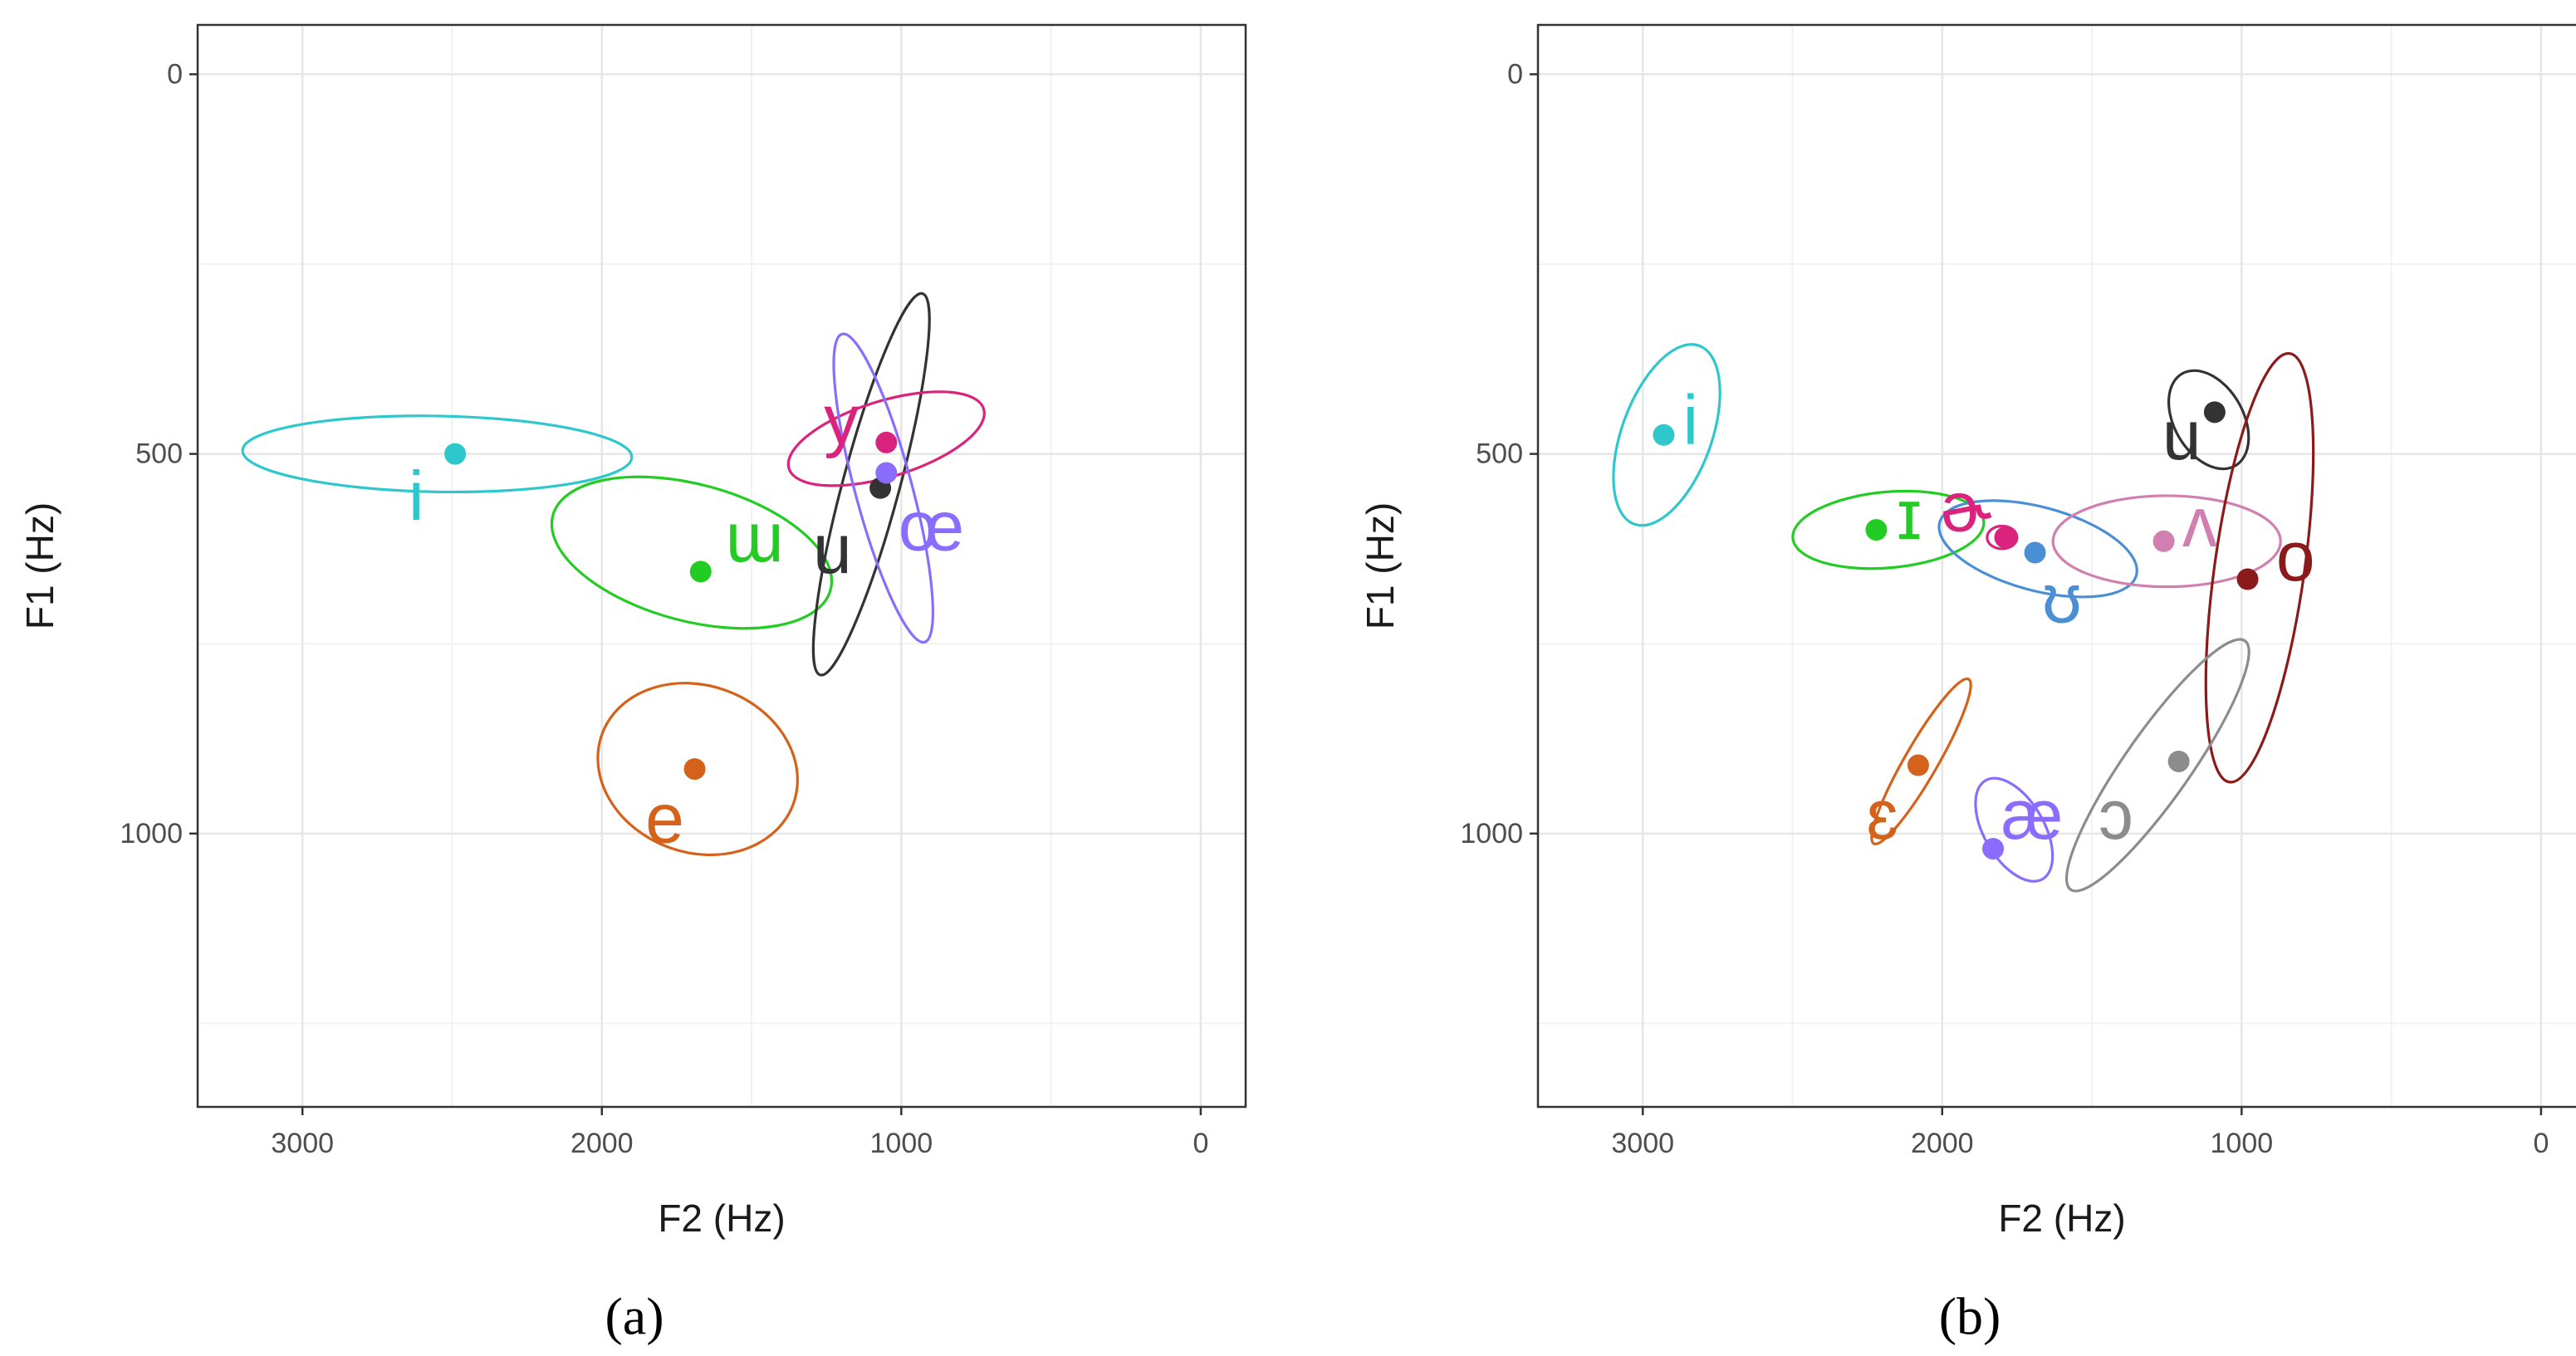 This screenshot has width=2576, height=1356. I want to click on ellipse-ʊ, so click(2038, 549).